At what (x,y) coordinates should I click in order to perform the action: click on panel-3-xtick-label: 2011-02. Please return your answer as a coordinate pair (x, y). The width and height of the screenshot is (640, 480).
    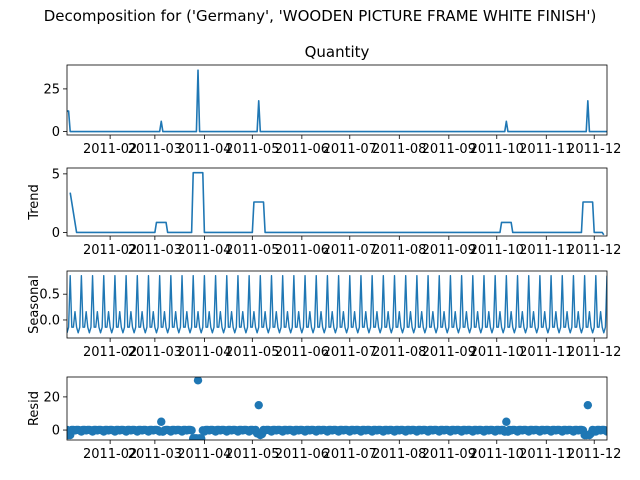
    Looking at the image, I should click on (110, 352).